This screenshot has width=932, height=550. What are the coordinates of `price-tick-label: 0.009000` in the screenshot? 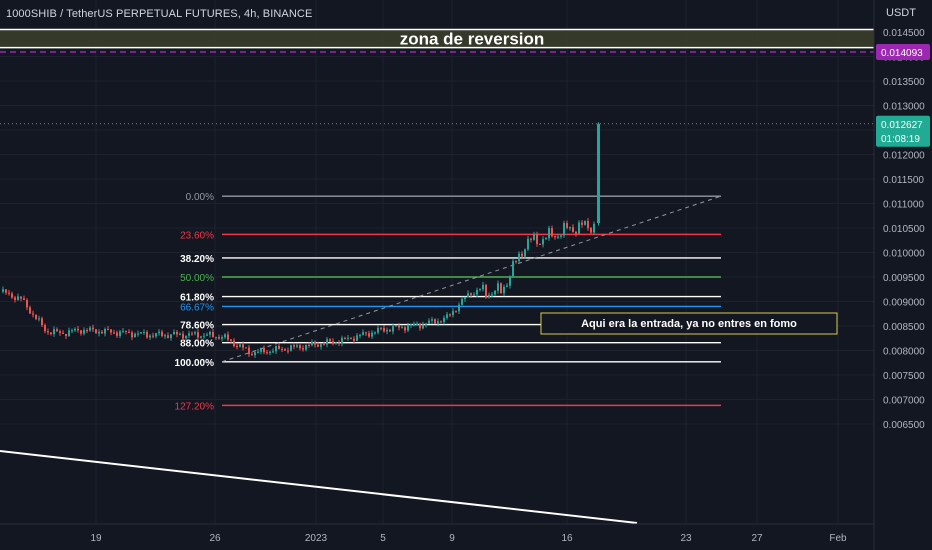 It's located at (904, 303).